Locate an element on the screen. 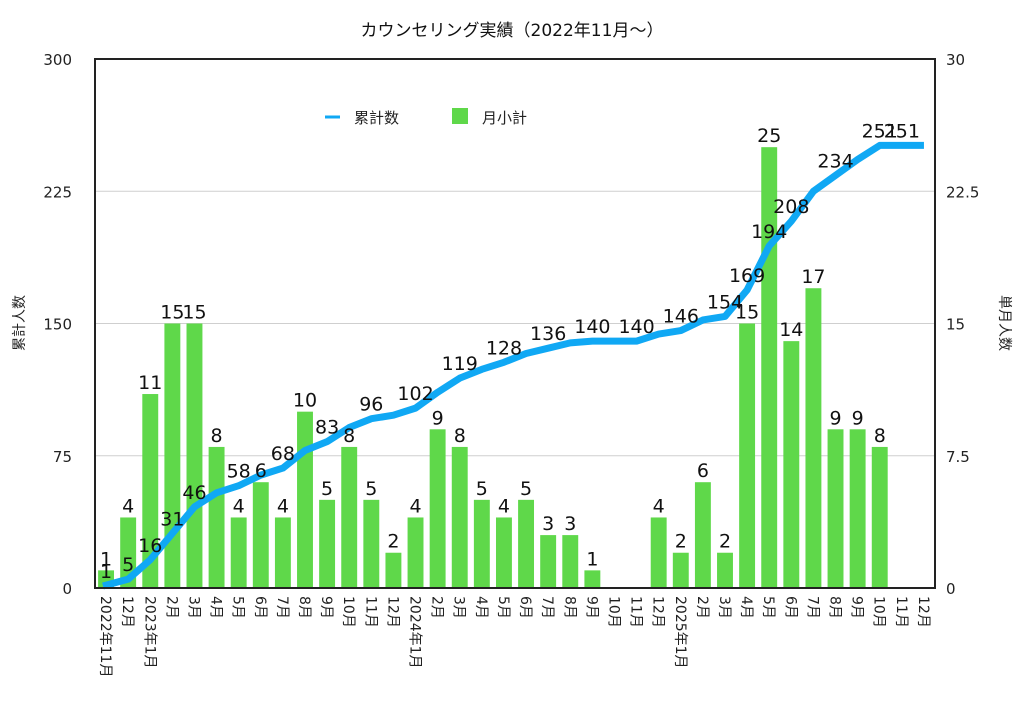 This screenshot has height=717, width=1024. y-left-tick-label: 150 is located at coordinates (57, 325).